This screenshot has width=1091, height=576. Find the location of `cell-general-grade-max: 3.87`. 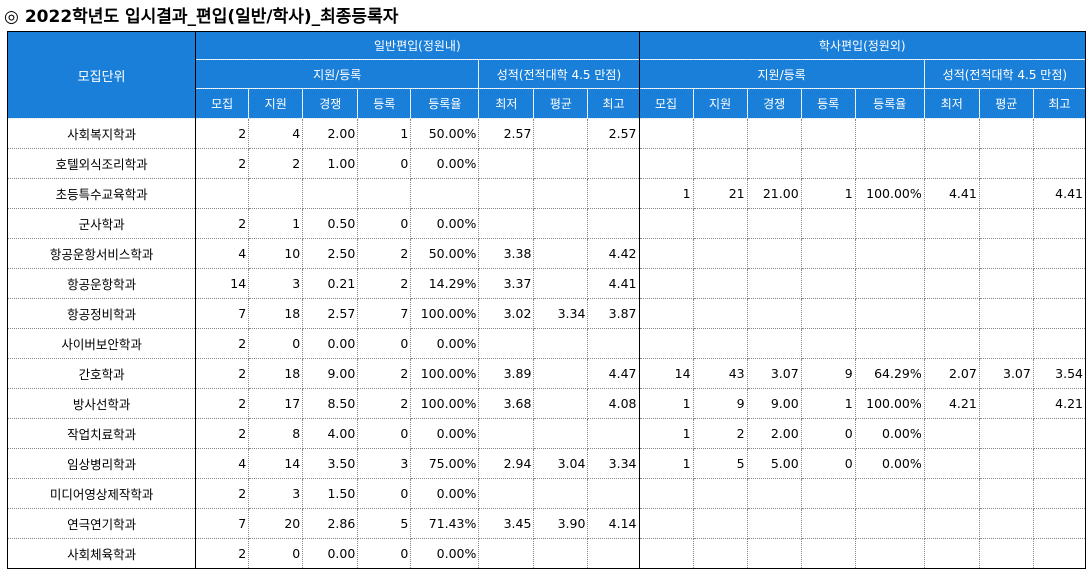

cell-general-grade-max: 3.87 is located at coordinates (613, 313).